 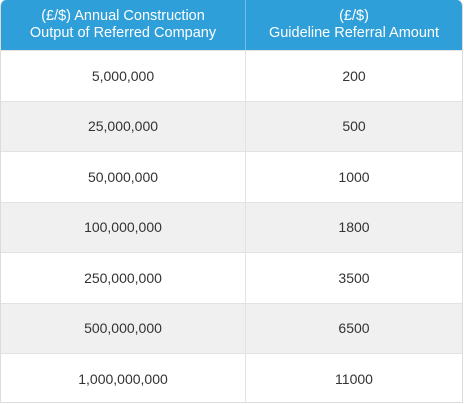 I want to click on table-row: 1,000,000,000 11000, so click(x=231, y=377).